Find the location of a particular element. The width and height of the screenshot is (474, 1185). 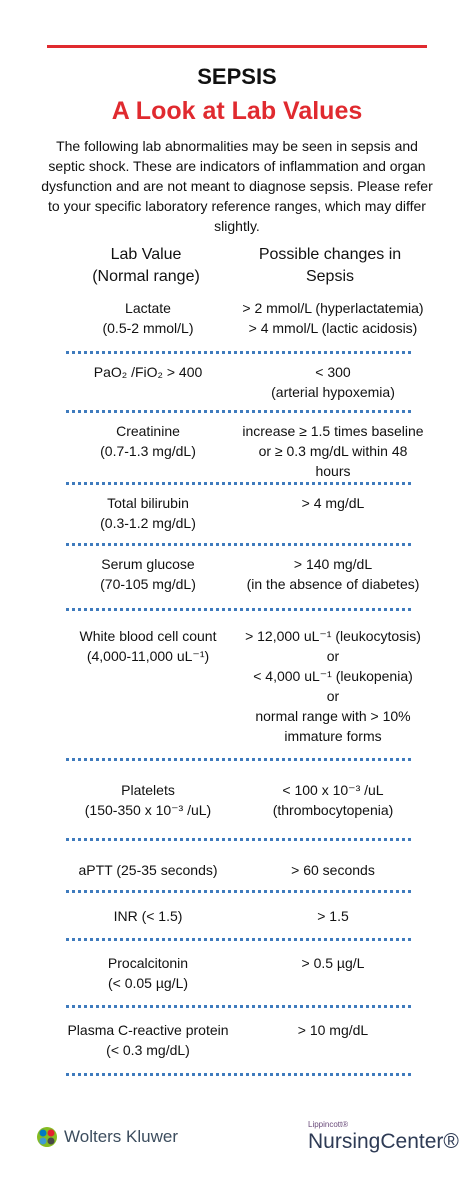

wolters-kluwer-logo: Wolters Kluwer is located at coordinates (107, 1137).